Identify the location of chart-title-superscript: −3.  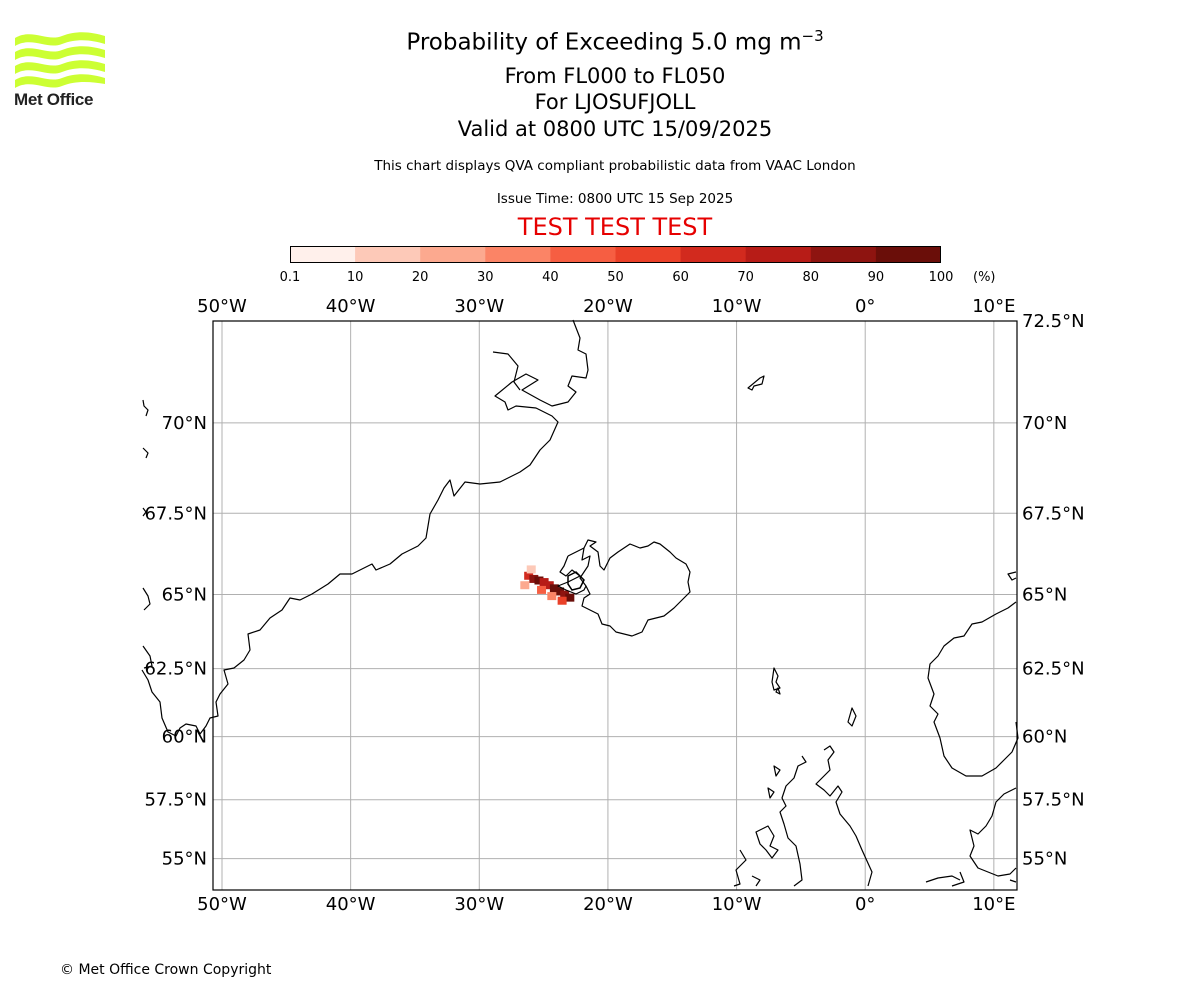
(812, 36).